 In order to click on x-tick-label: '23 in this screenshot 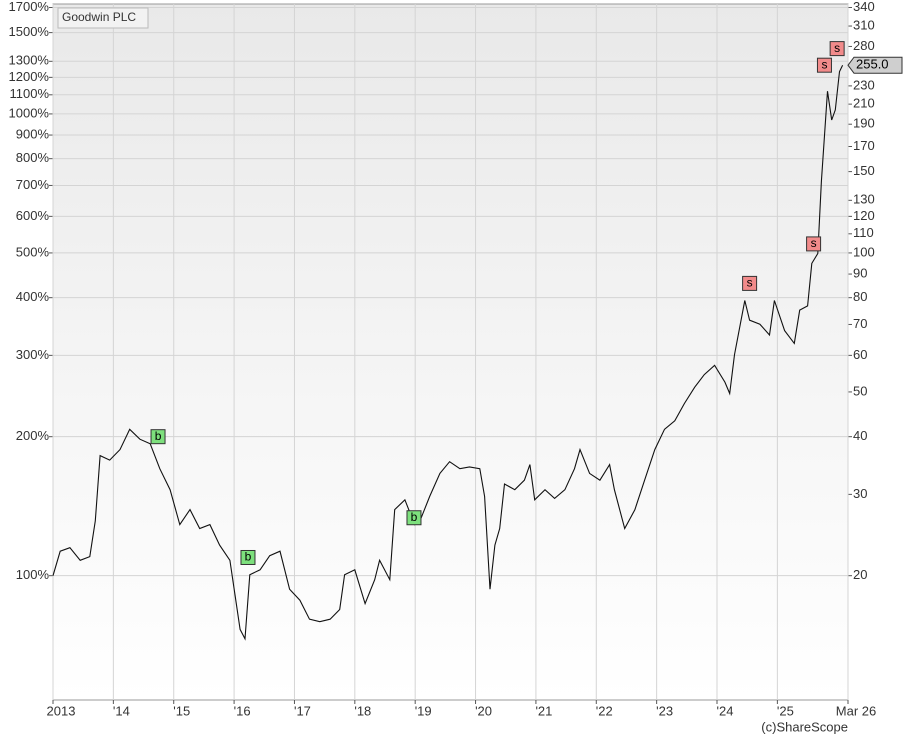, I will do `click(664, 710)`.